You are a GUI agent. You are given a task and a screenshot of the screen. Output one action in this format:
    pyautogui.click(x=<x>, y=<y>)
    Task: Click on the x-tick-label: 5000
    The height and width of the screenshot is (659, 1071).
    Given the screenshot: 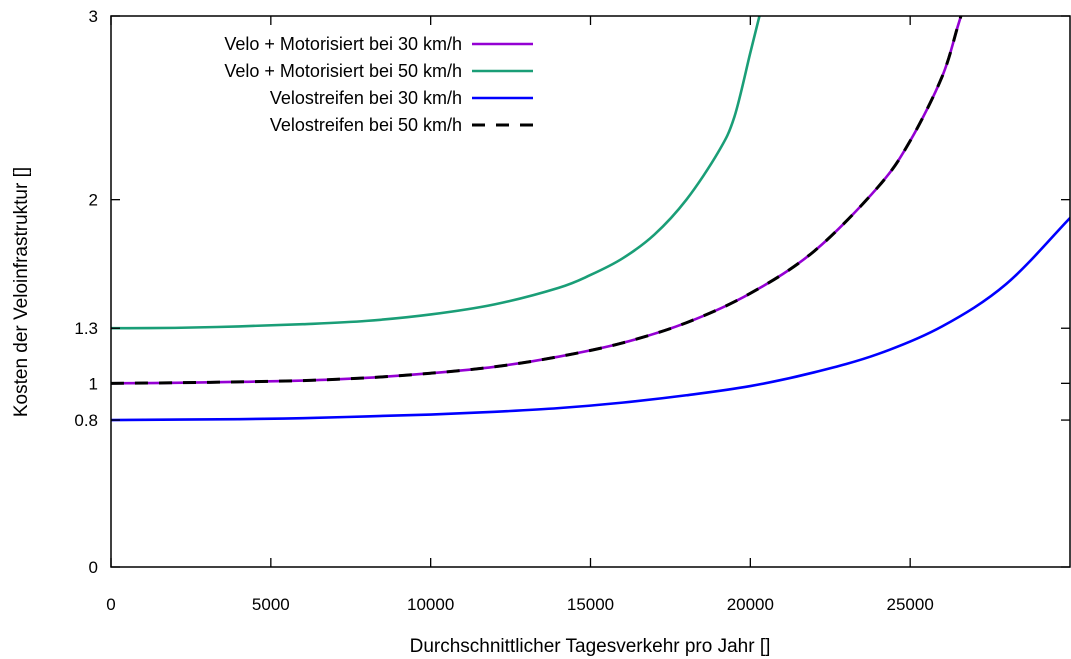 What is the action you would take?
    pyautogui.click(x=271, y=604)
    